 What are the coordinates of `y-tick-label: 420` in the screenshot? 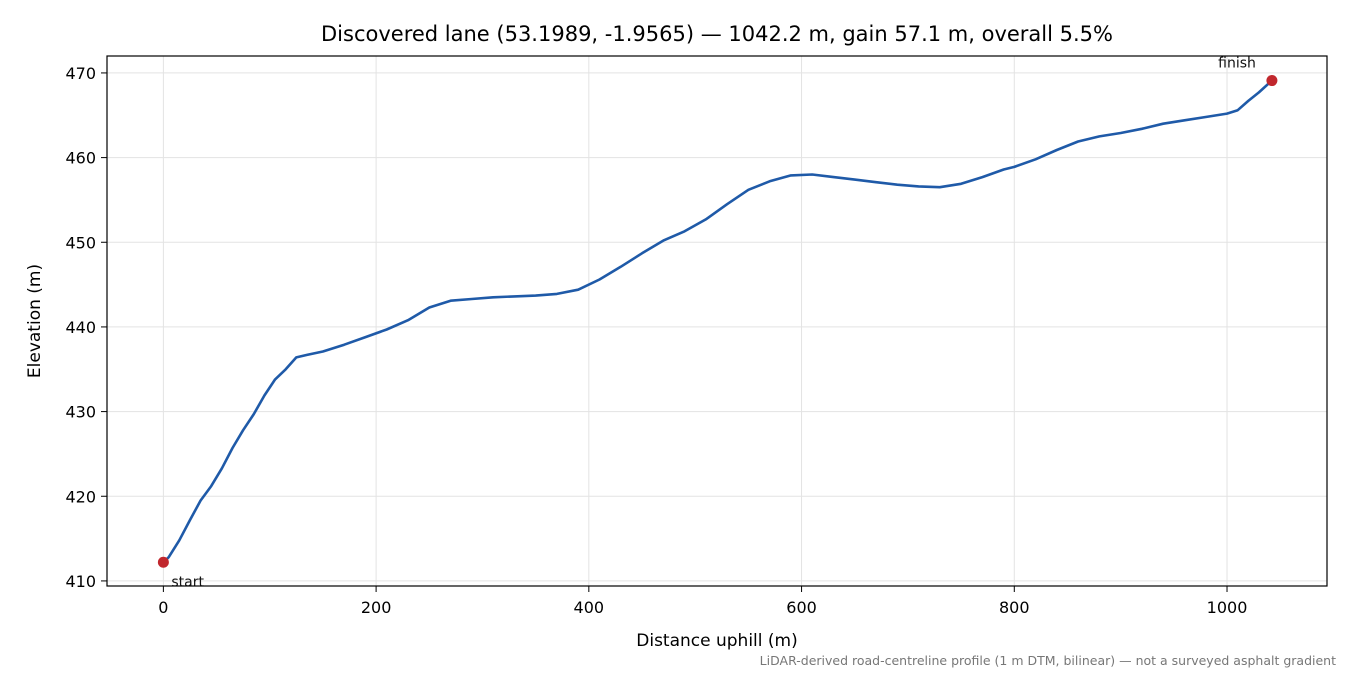 It's located at (80, 496).